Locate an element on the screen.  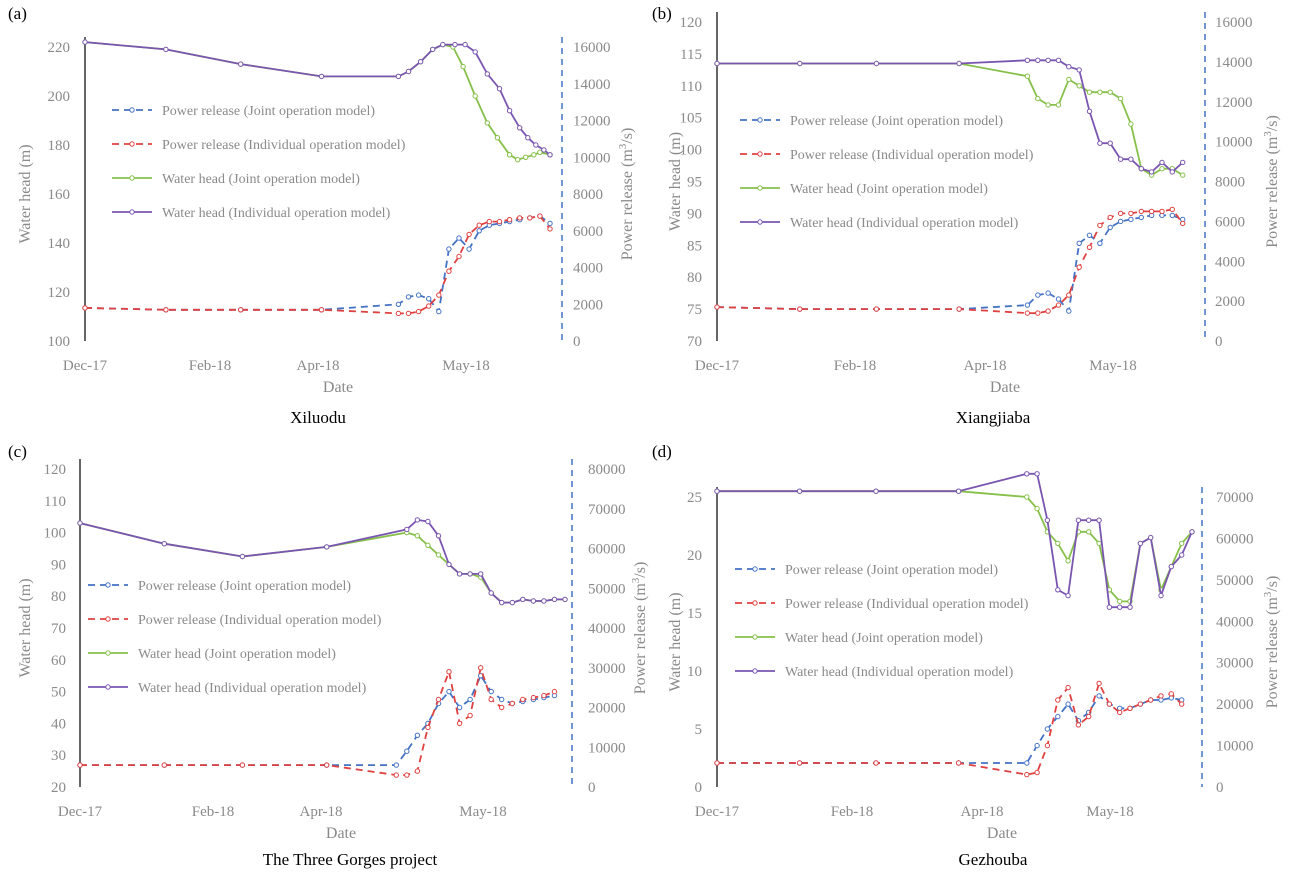
left-tick-label: 30 is located at coordinates (58, 756).